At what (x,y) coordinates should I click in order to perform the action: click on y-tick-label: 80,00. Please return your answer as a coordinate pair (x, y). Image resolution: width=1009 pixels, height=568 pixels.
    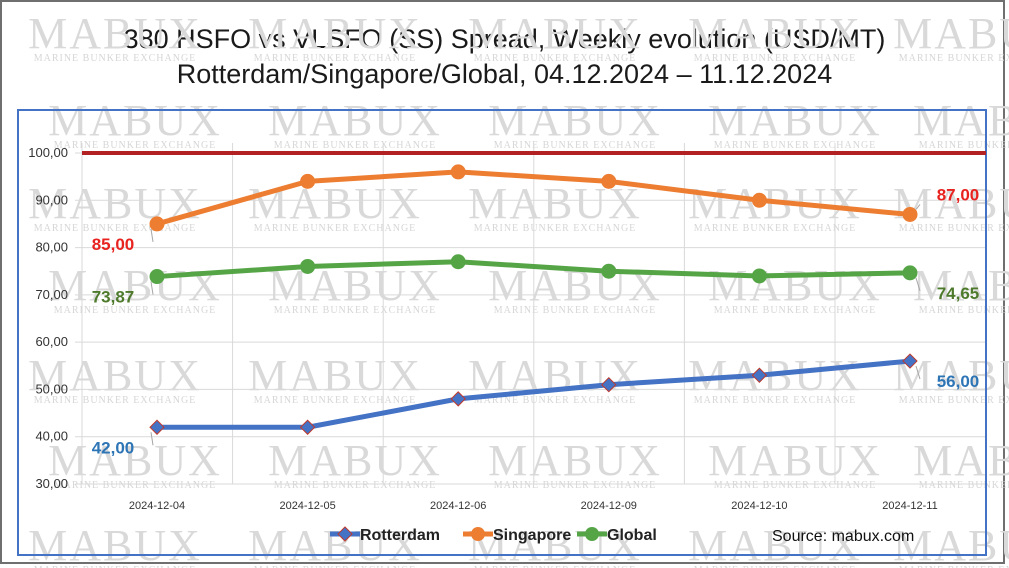
    Looking at the image, I should click on (51, 247).